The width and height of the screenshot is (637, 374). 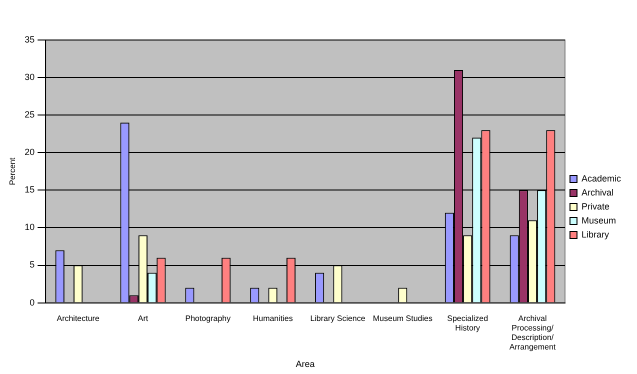 I want to click on y-tick-label: 10, so click(x=29, y=227).